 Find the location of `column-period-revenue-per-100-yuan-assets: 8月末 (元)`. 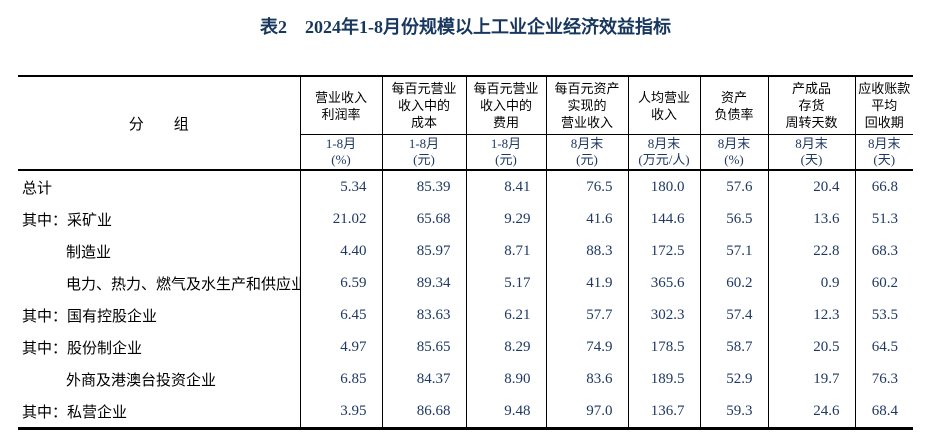

column-period-revenue-per-100-yuan-assets: 8月末 (元) is located at coordinates (586, 152).